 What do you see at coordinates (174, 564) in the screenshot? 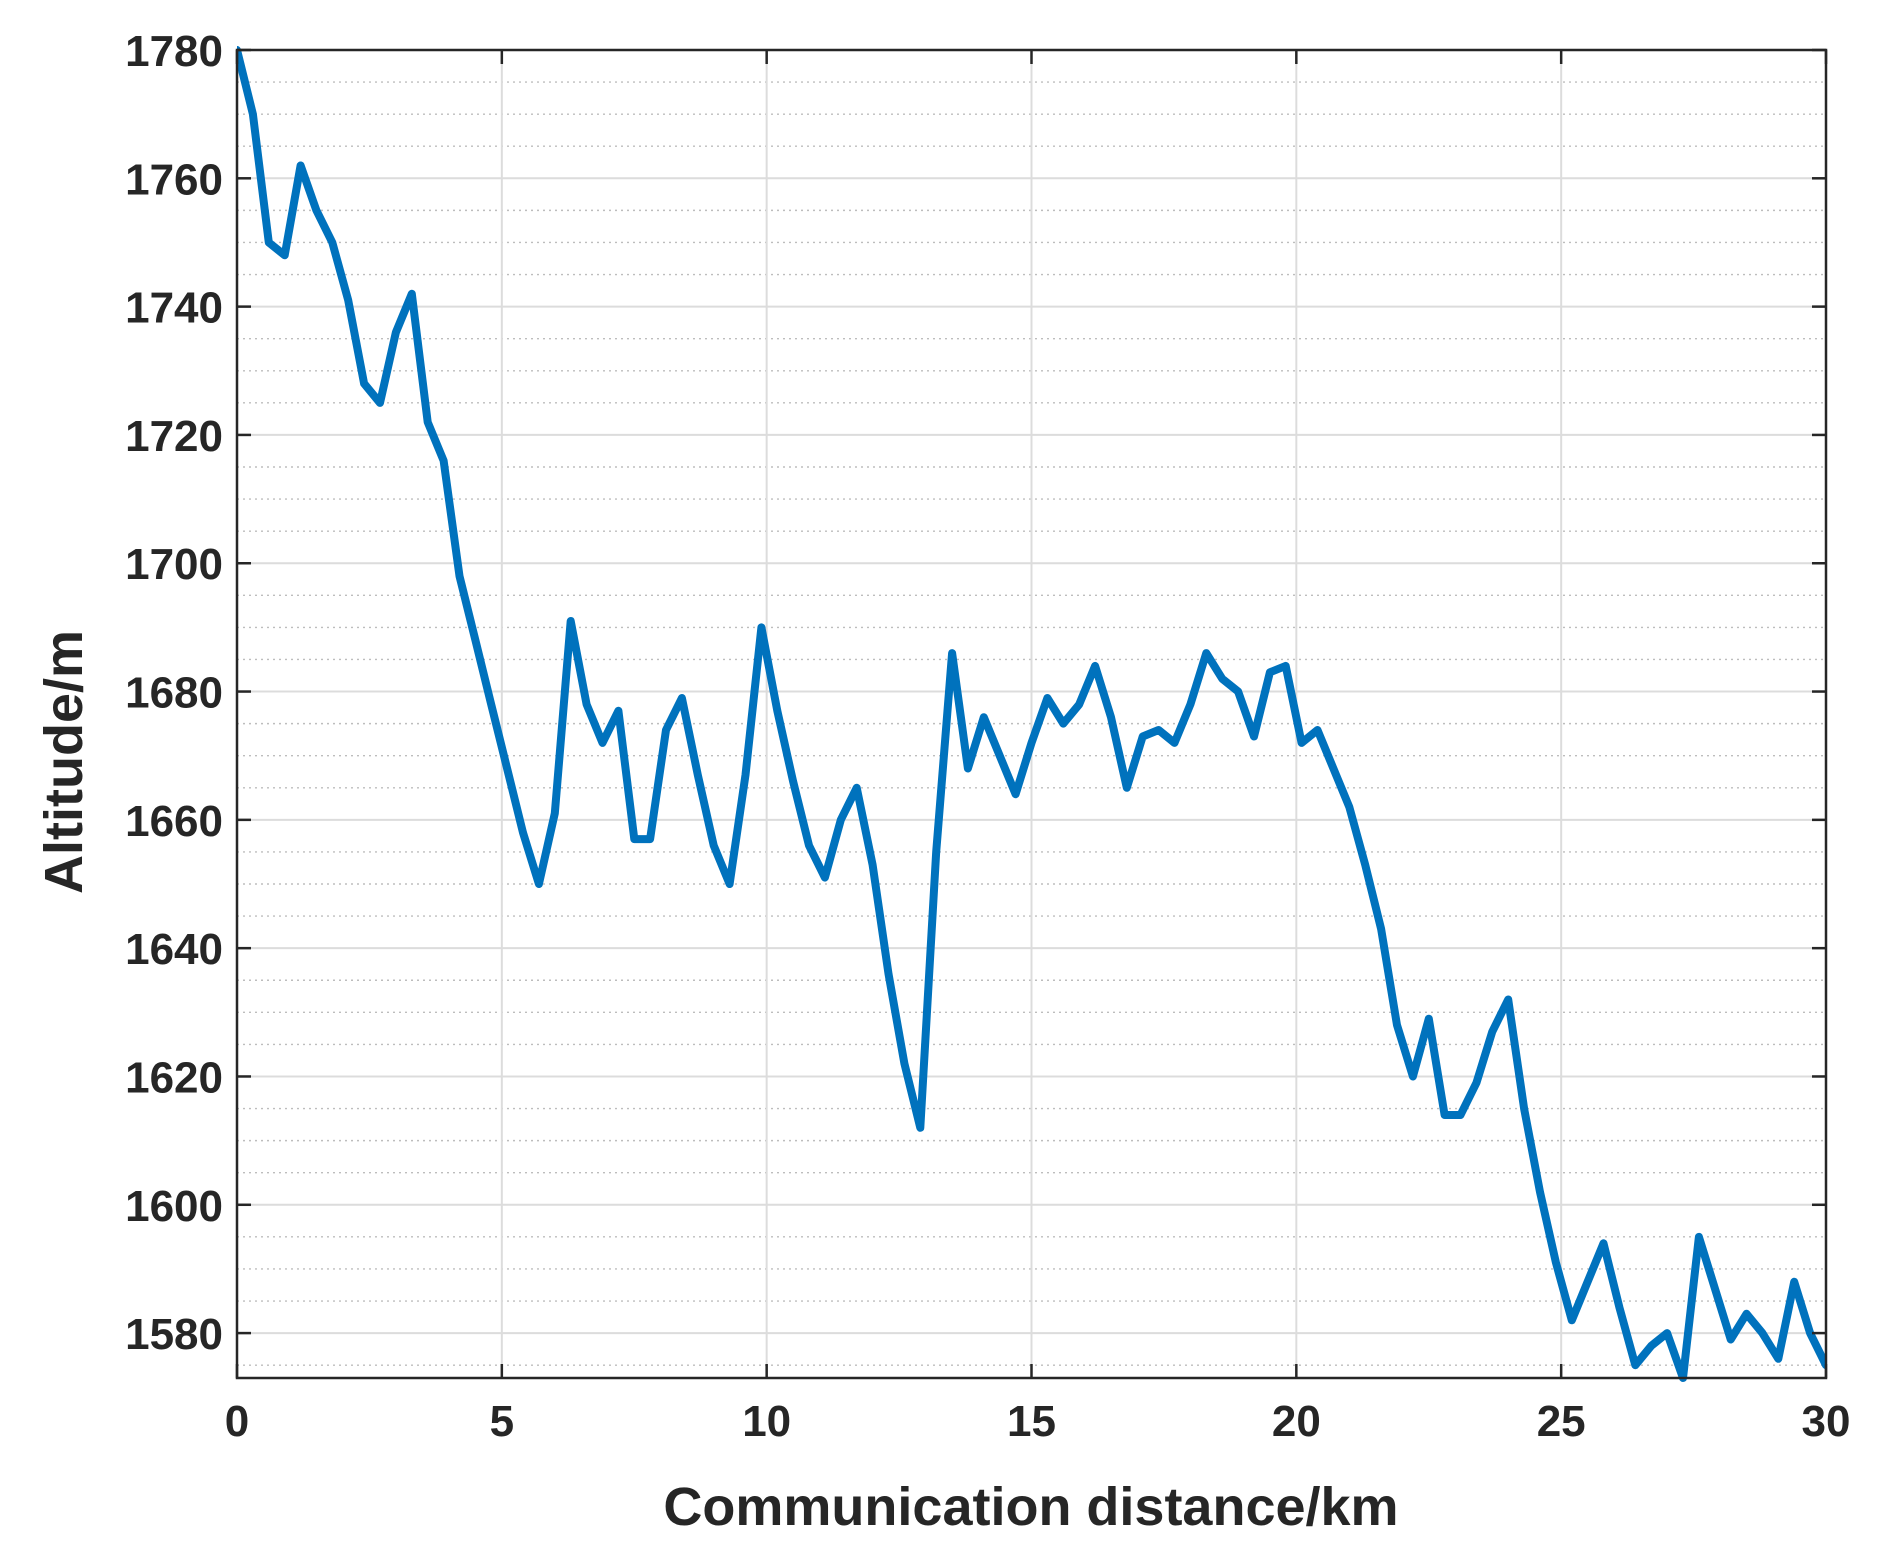
I see `y-tick-label: 1700` at bounding box center [174, 564].